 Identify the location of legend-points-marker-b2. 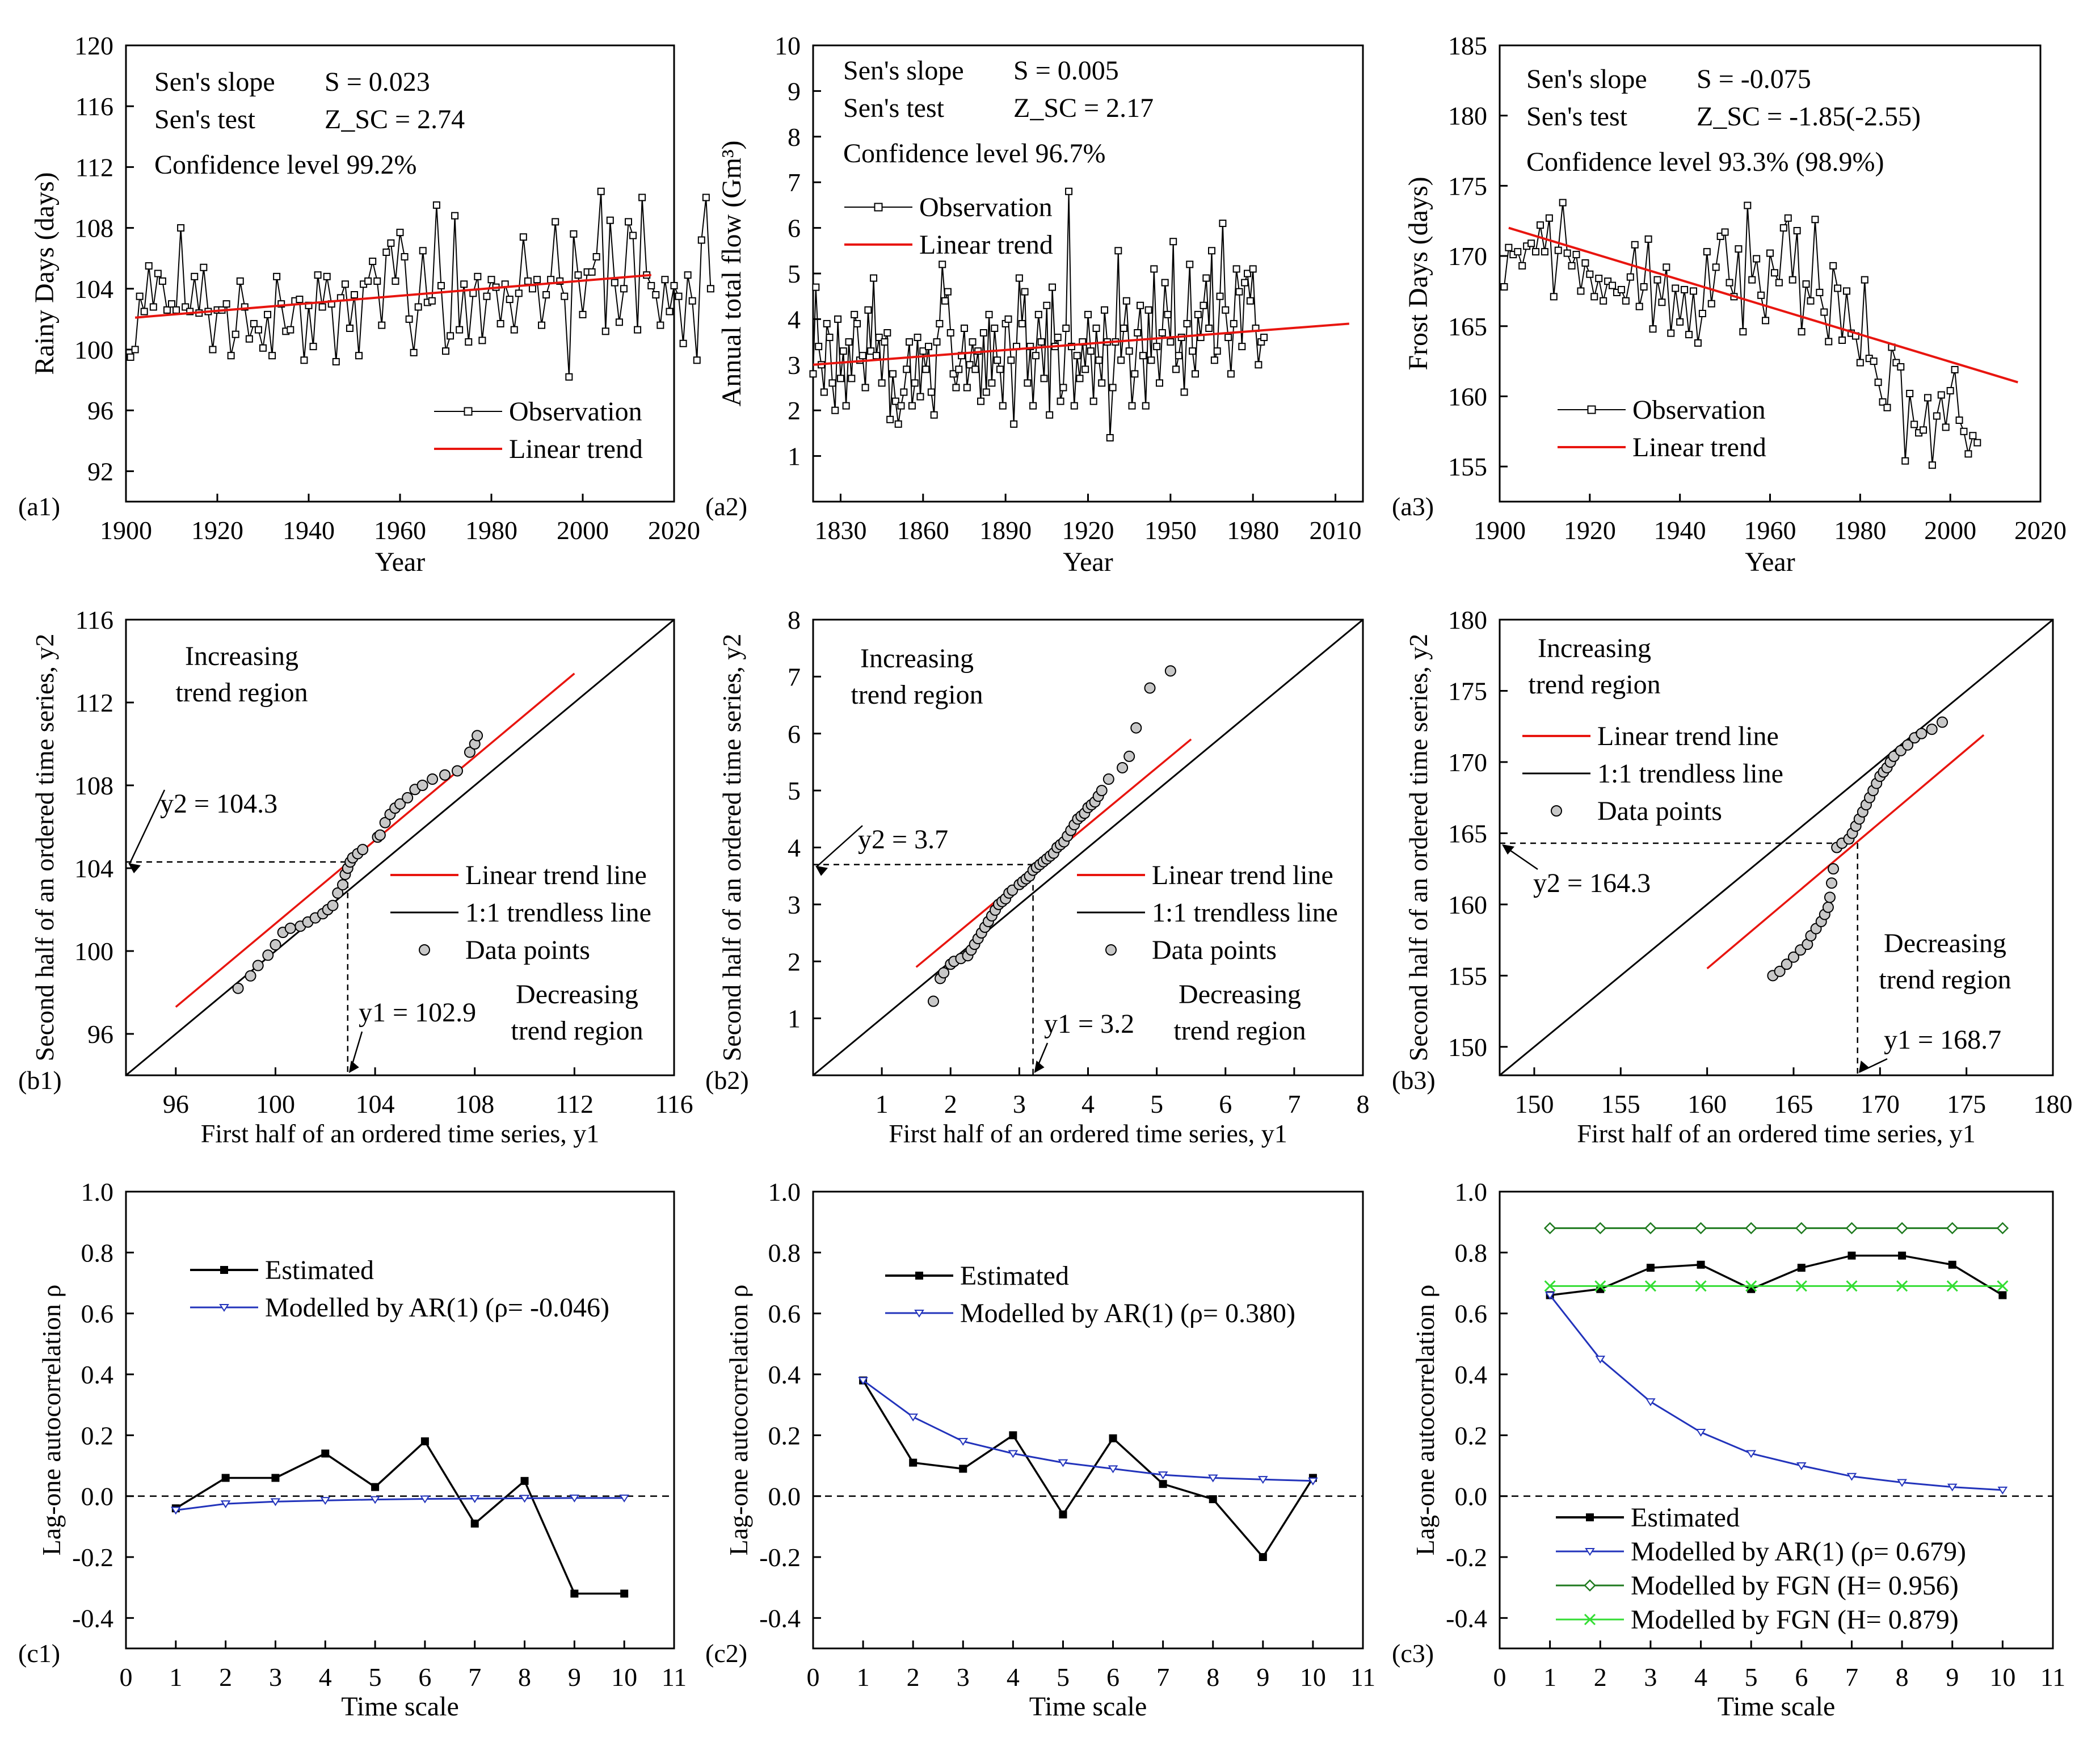
(1111, 950).